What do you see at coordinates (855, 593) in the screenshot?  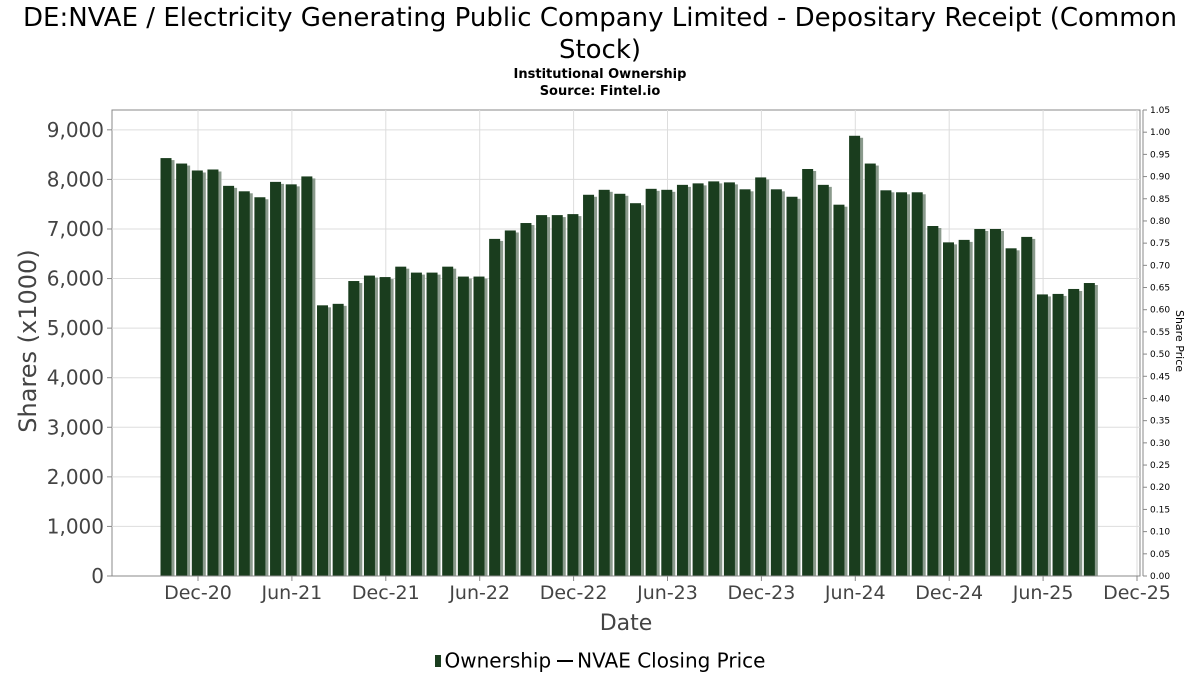 I see `x-tick-label: Jun-24` at bounding box center [855, 593].